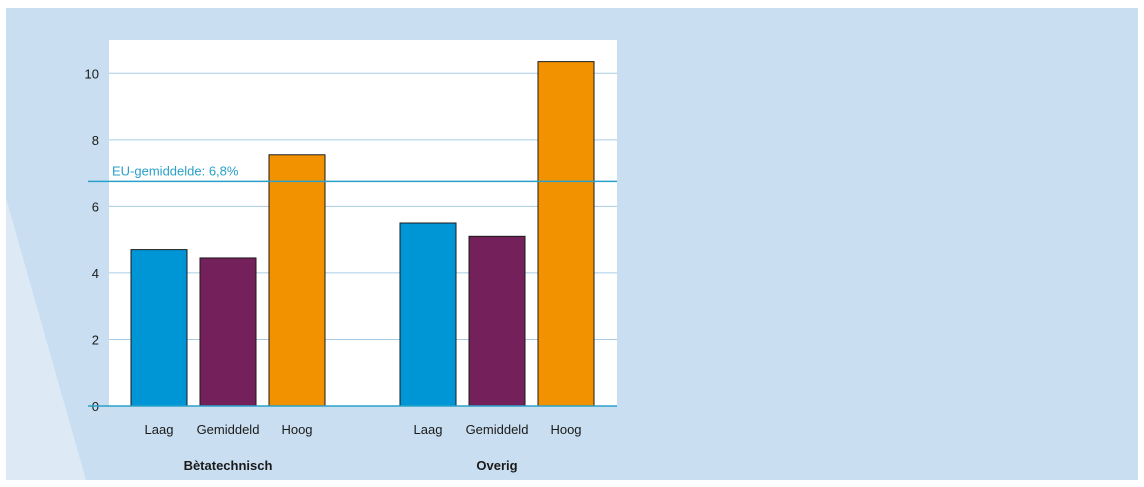  Describe the element at coordinates (92, 73) in the screenshot. I see `y-tick-label: 10` at that location.